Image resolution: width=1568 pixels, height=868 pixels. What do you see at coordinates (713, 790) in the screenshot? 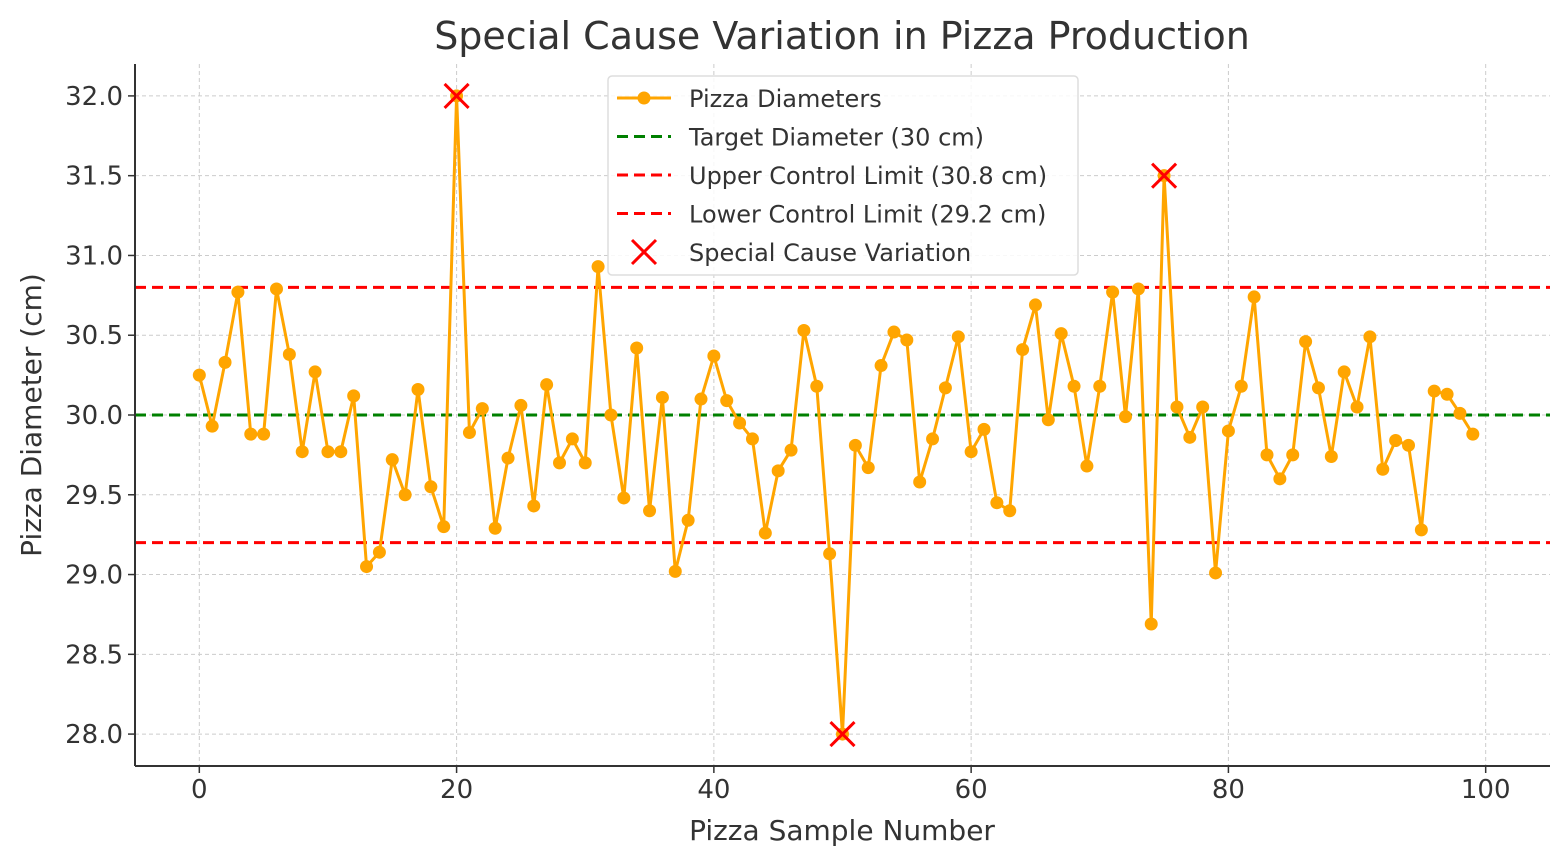
I see `x-tick-label: 40` at bounding box center [713, 790].